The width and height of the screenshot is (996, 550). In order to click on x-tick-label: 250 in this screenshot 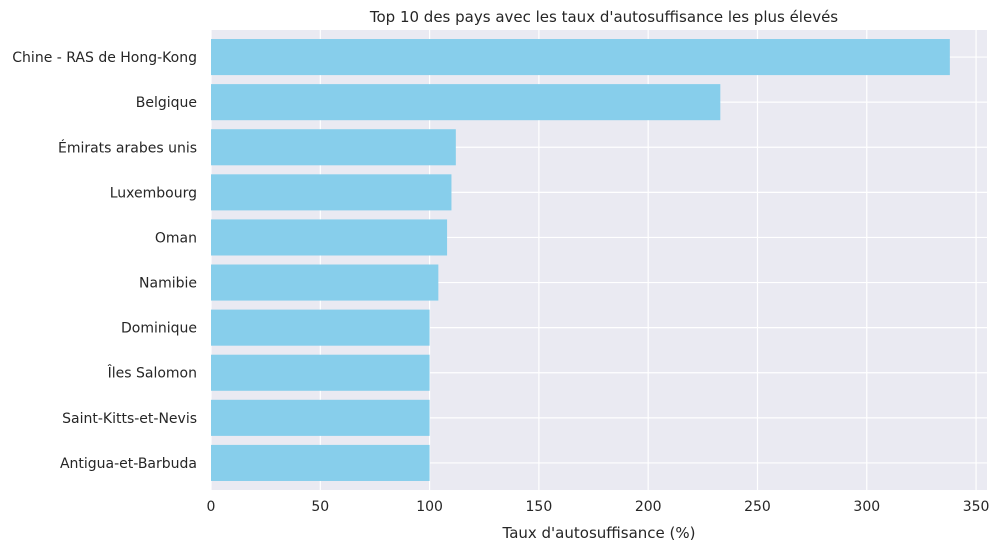, I will do `click(757, 507)`.